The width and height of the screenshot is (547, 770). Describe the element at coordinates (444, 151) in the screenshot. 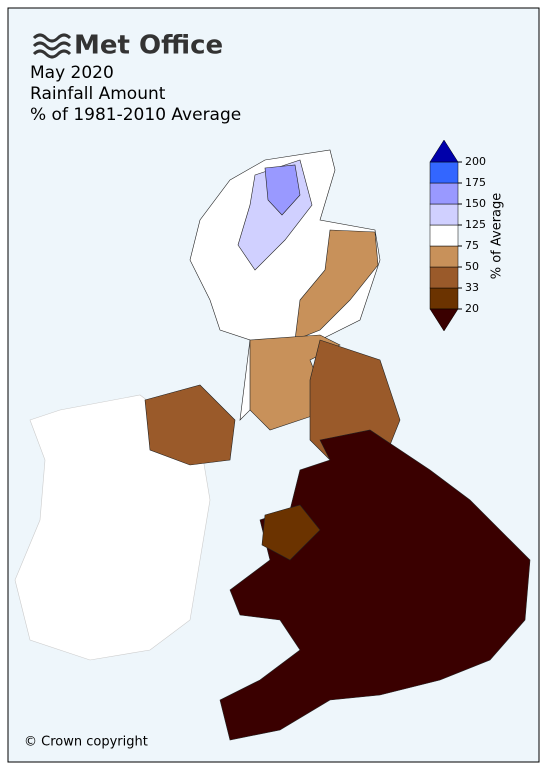

I see `colorbar-extend-high` at that location.